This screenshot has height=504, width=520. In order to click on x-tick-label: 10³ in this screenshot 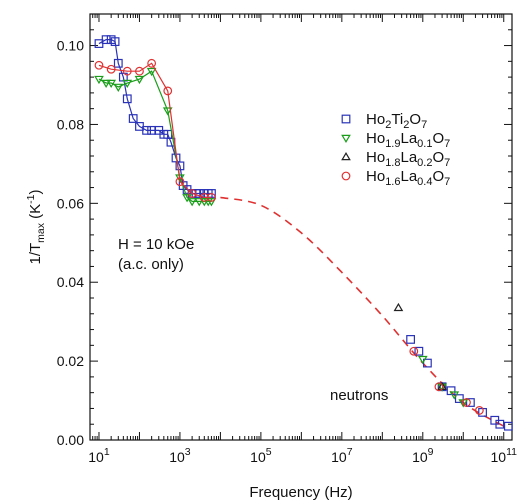, I will do `click(180, 455)`.